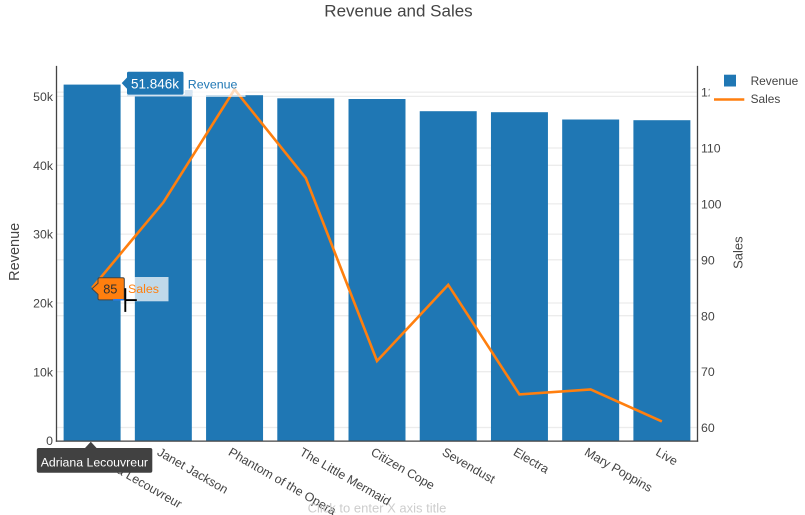 Image resolution: width=805 pixels, height=515 pixels. Describe the element at coordinates (43, 235) in the screenshot. I see `svg-text: 30k` at that location.